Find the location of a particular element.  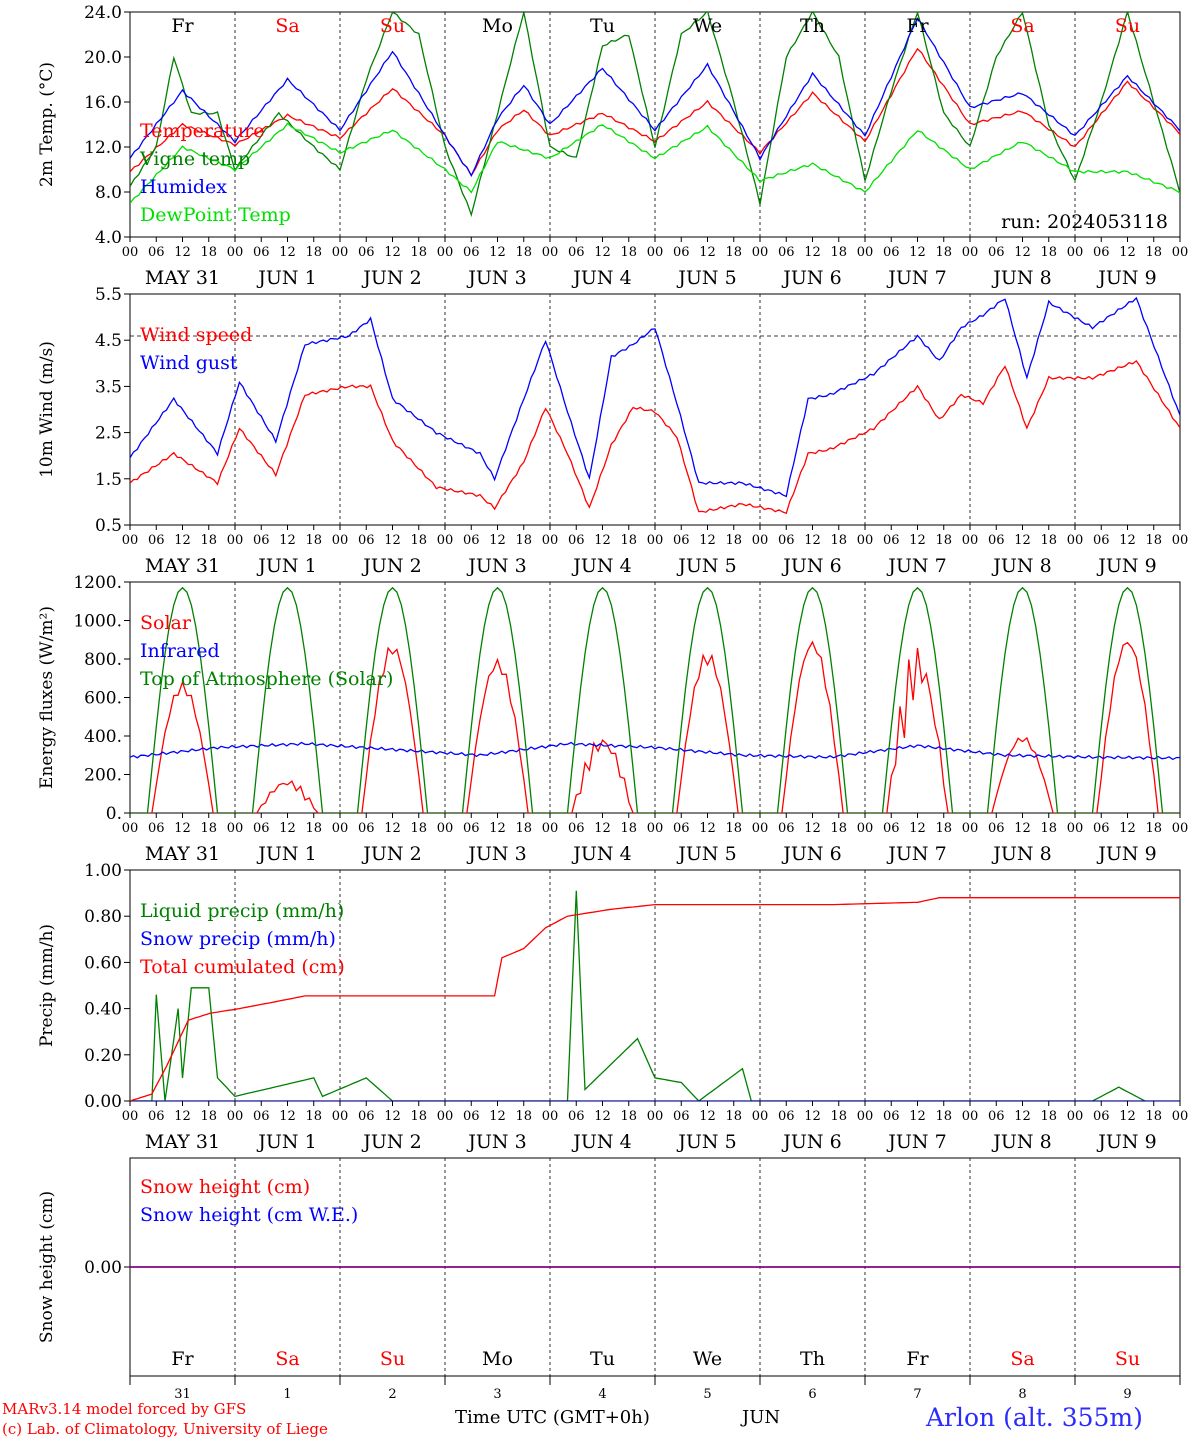

day-name-top: Fr is located at coordinates (917, 26).